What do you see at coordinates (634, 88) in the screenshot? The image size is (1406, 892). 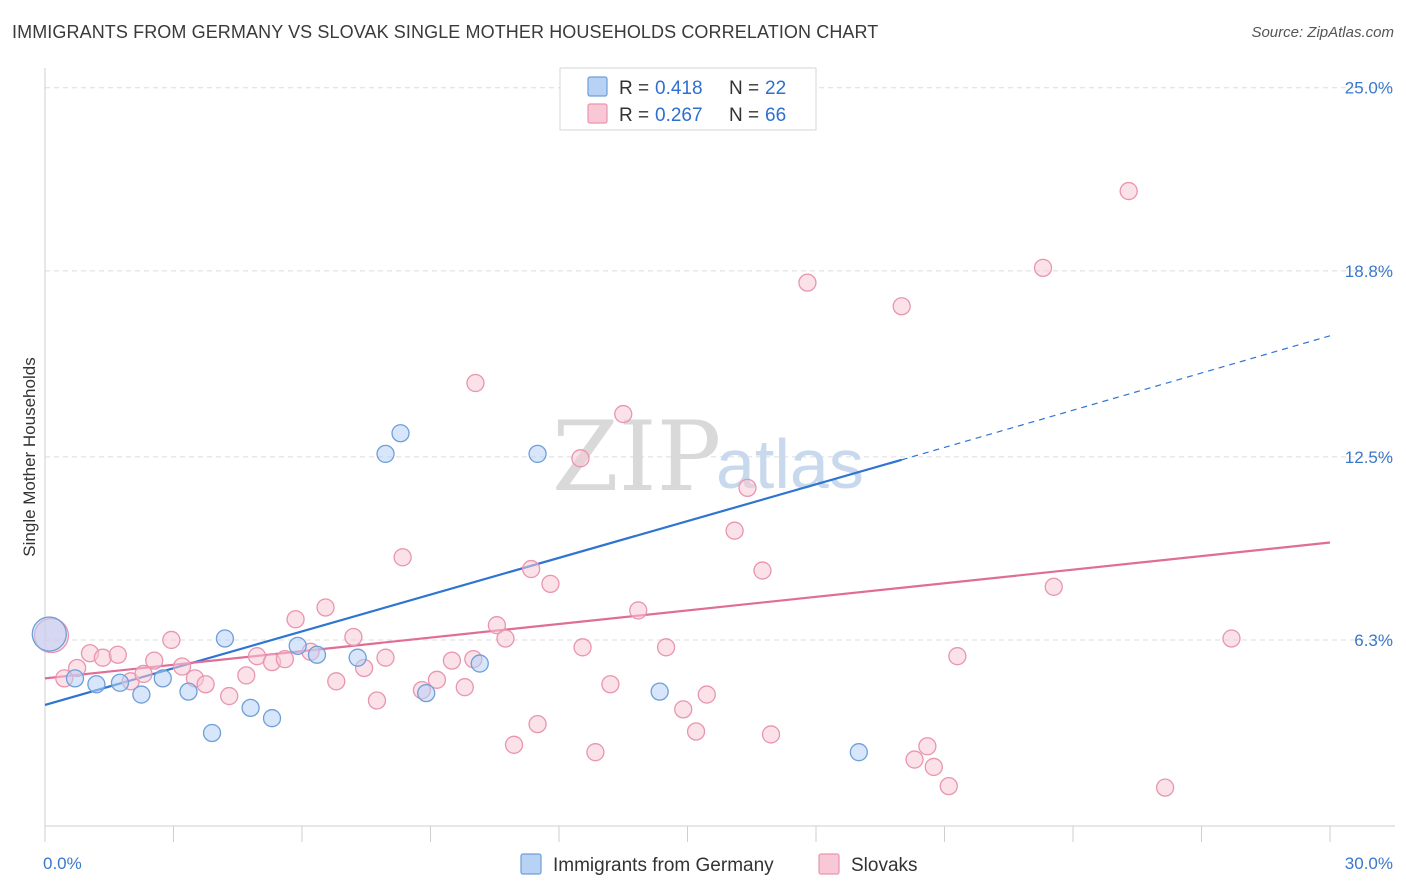 I see `legend-r-label-germany: R =` at bounding box center [634, 88].